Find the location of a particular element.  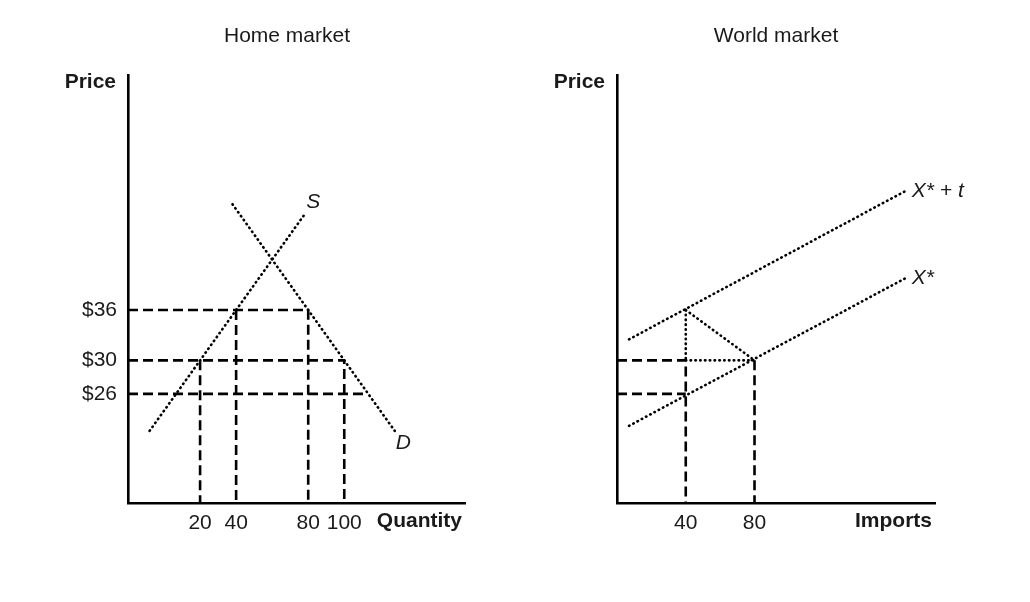

x-axis-title: Imports is located at coordinates (893, 519).